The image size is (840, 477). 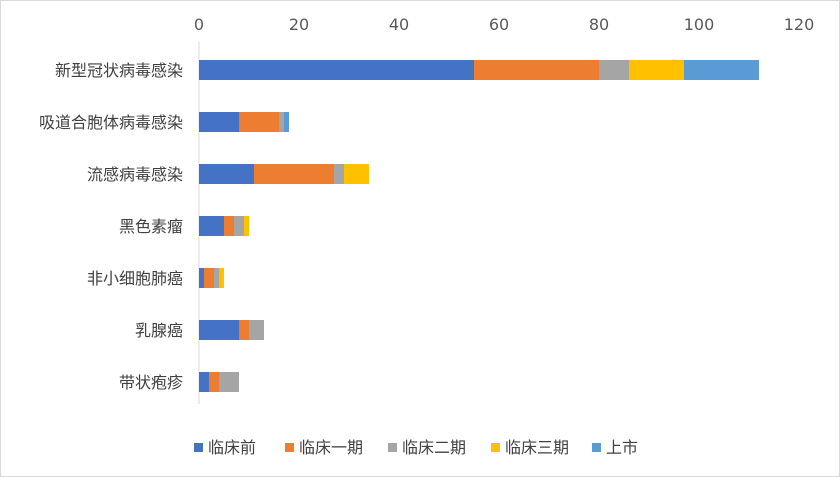 I want to click on legend-item: 临床三期, so click(x=530, y=447).